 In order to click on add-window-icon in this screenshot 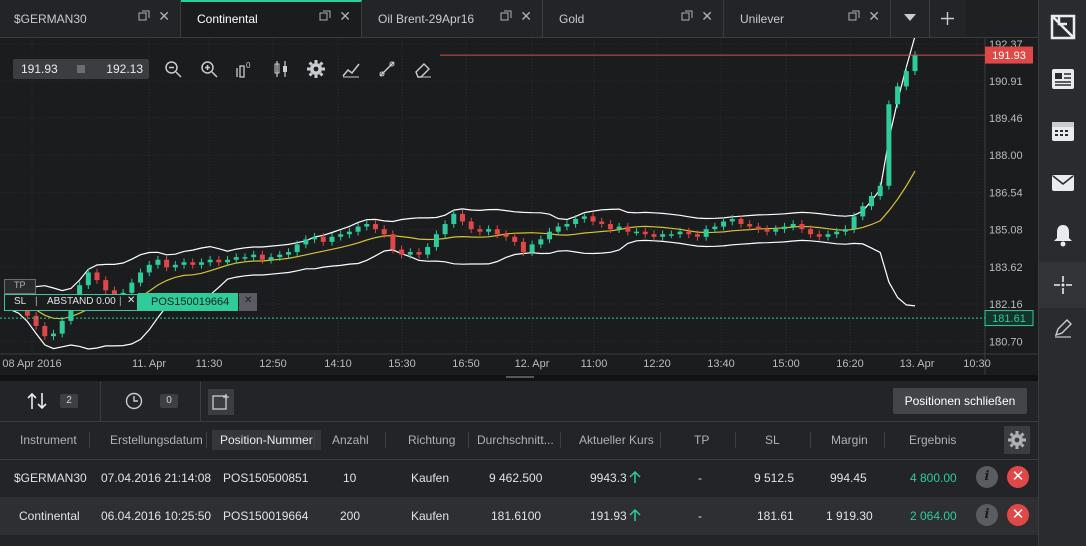, I will do `click(220, 402)`.